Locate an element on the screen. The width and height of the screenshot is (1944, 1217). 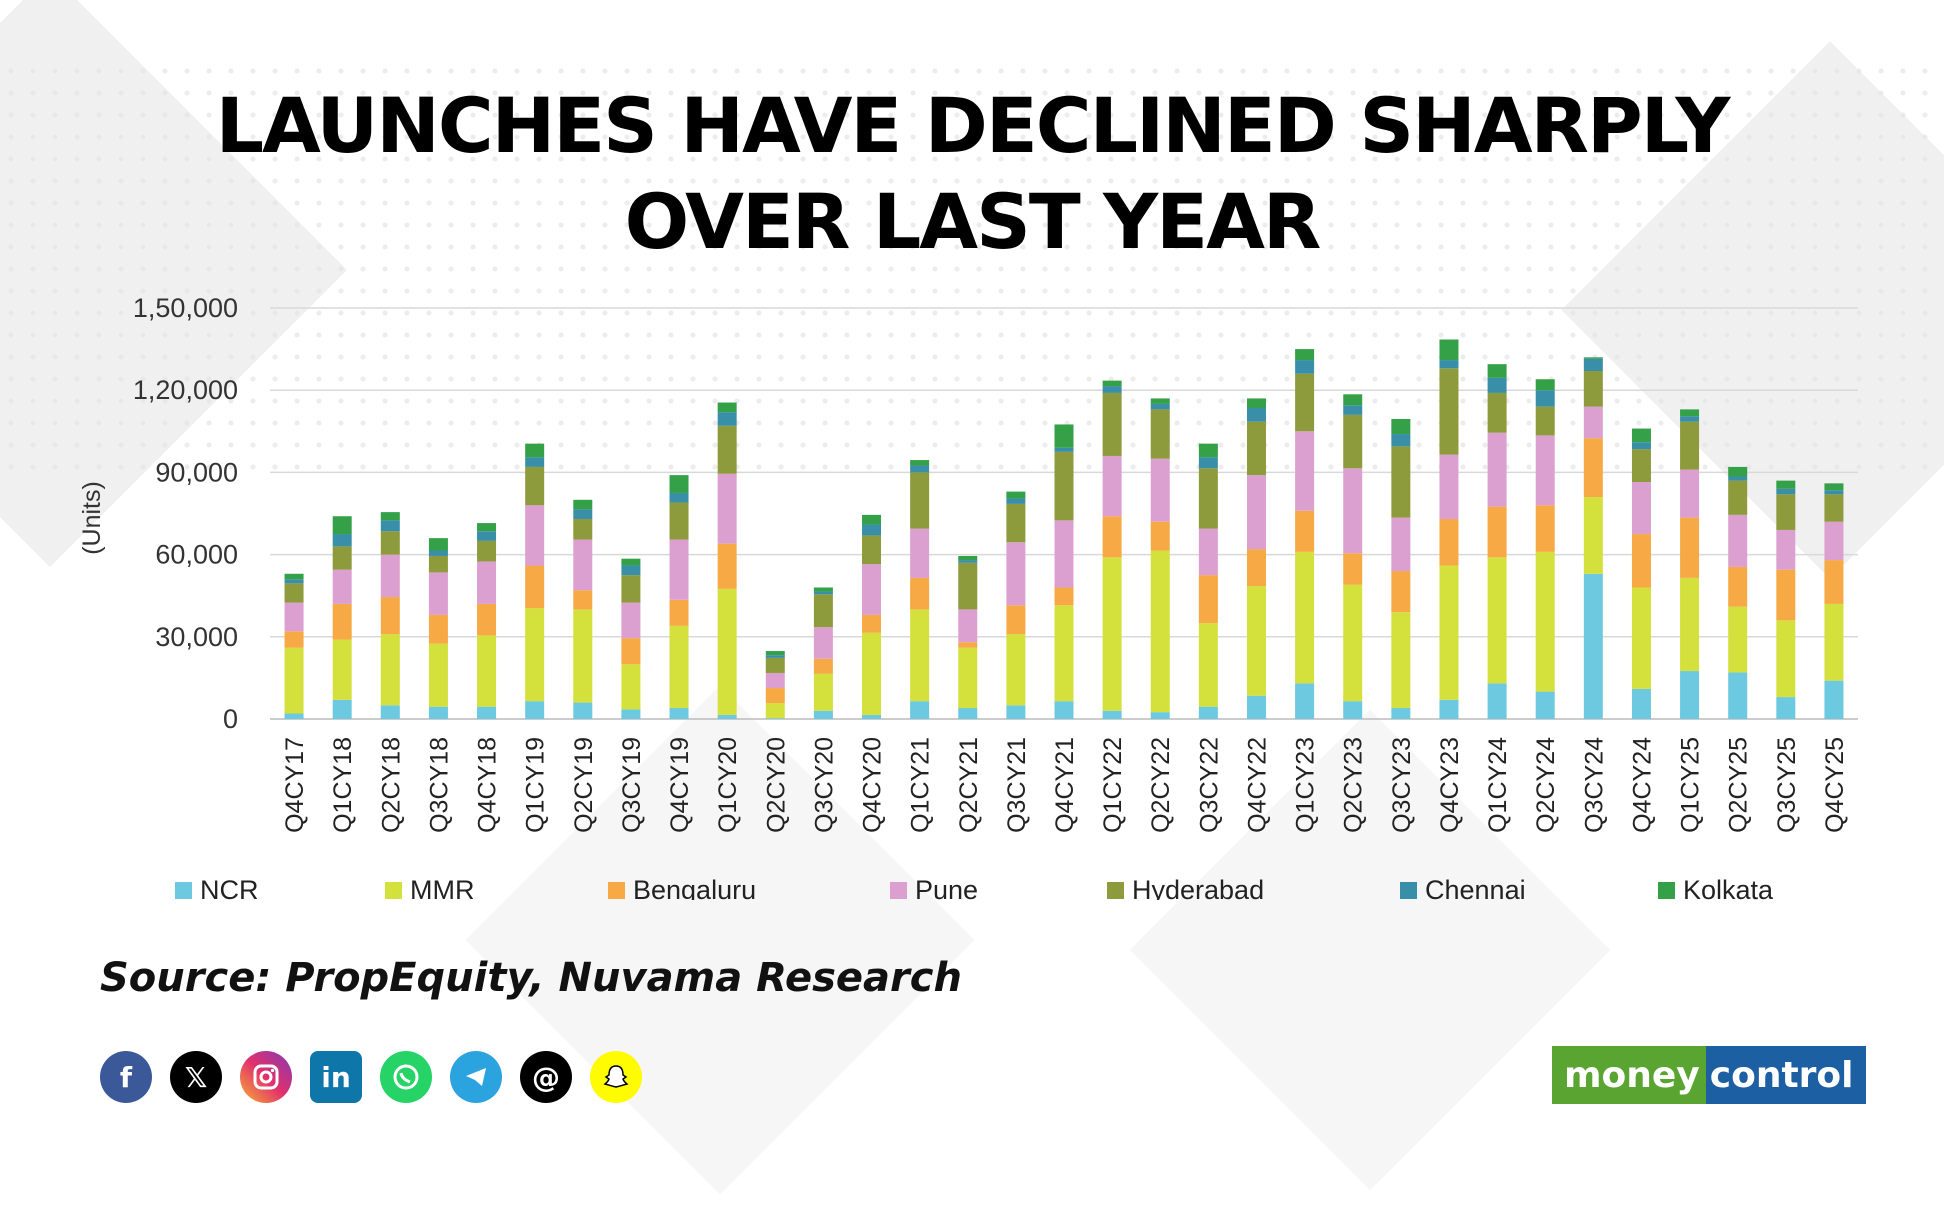
x-tick-label: Q3CY21 is located at coordinates (1017, 785).